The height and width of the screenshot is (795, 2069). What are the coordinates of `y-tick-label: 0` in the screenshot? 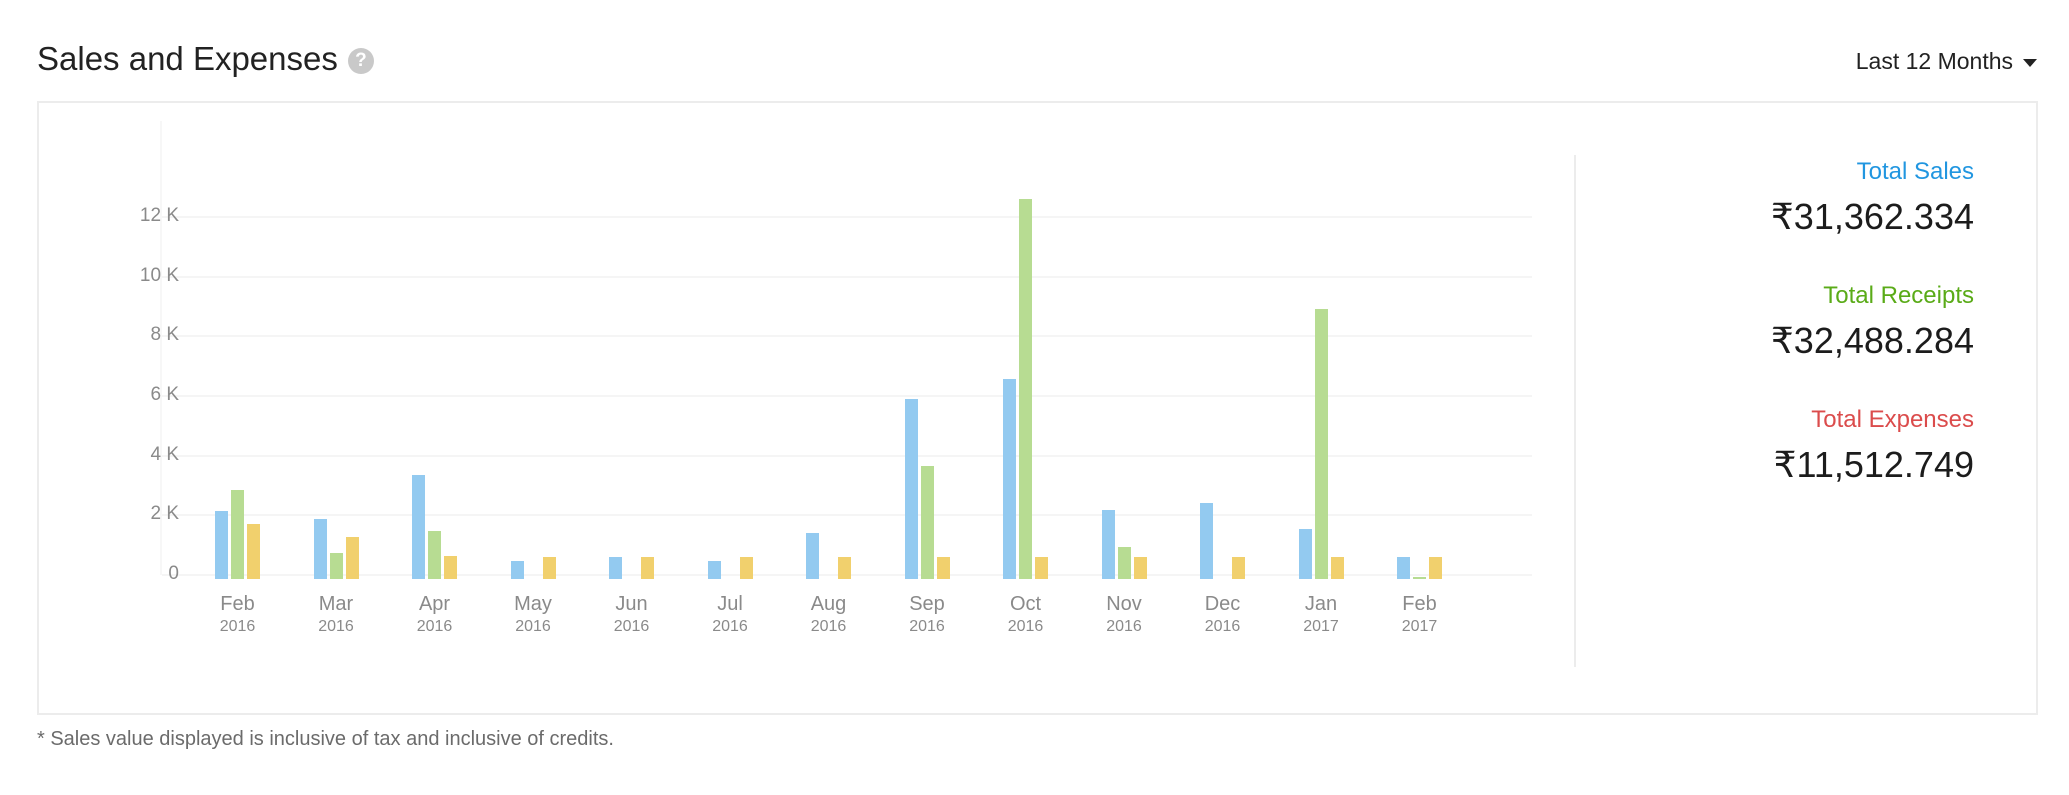 It's located at (173, 573).